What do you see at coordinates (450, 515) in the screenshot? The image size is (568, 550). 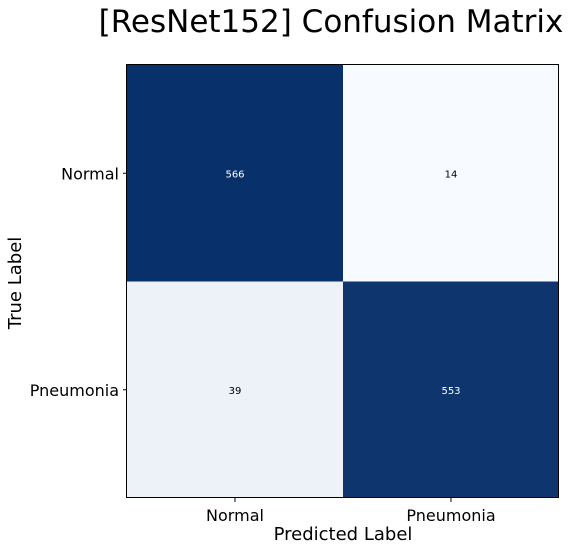 I see `x-tick-label: Pneumonia` at bounding box center [450, 515].